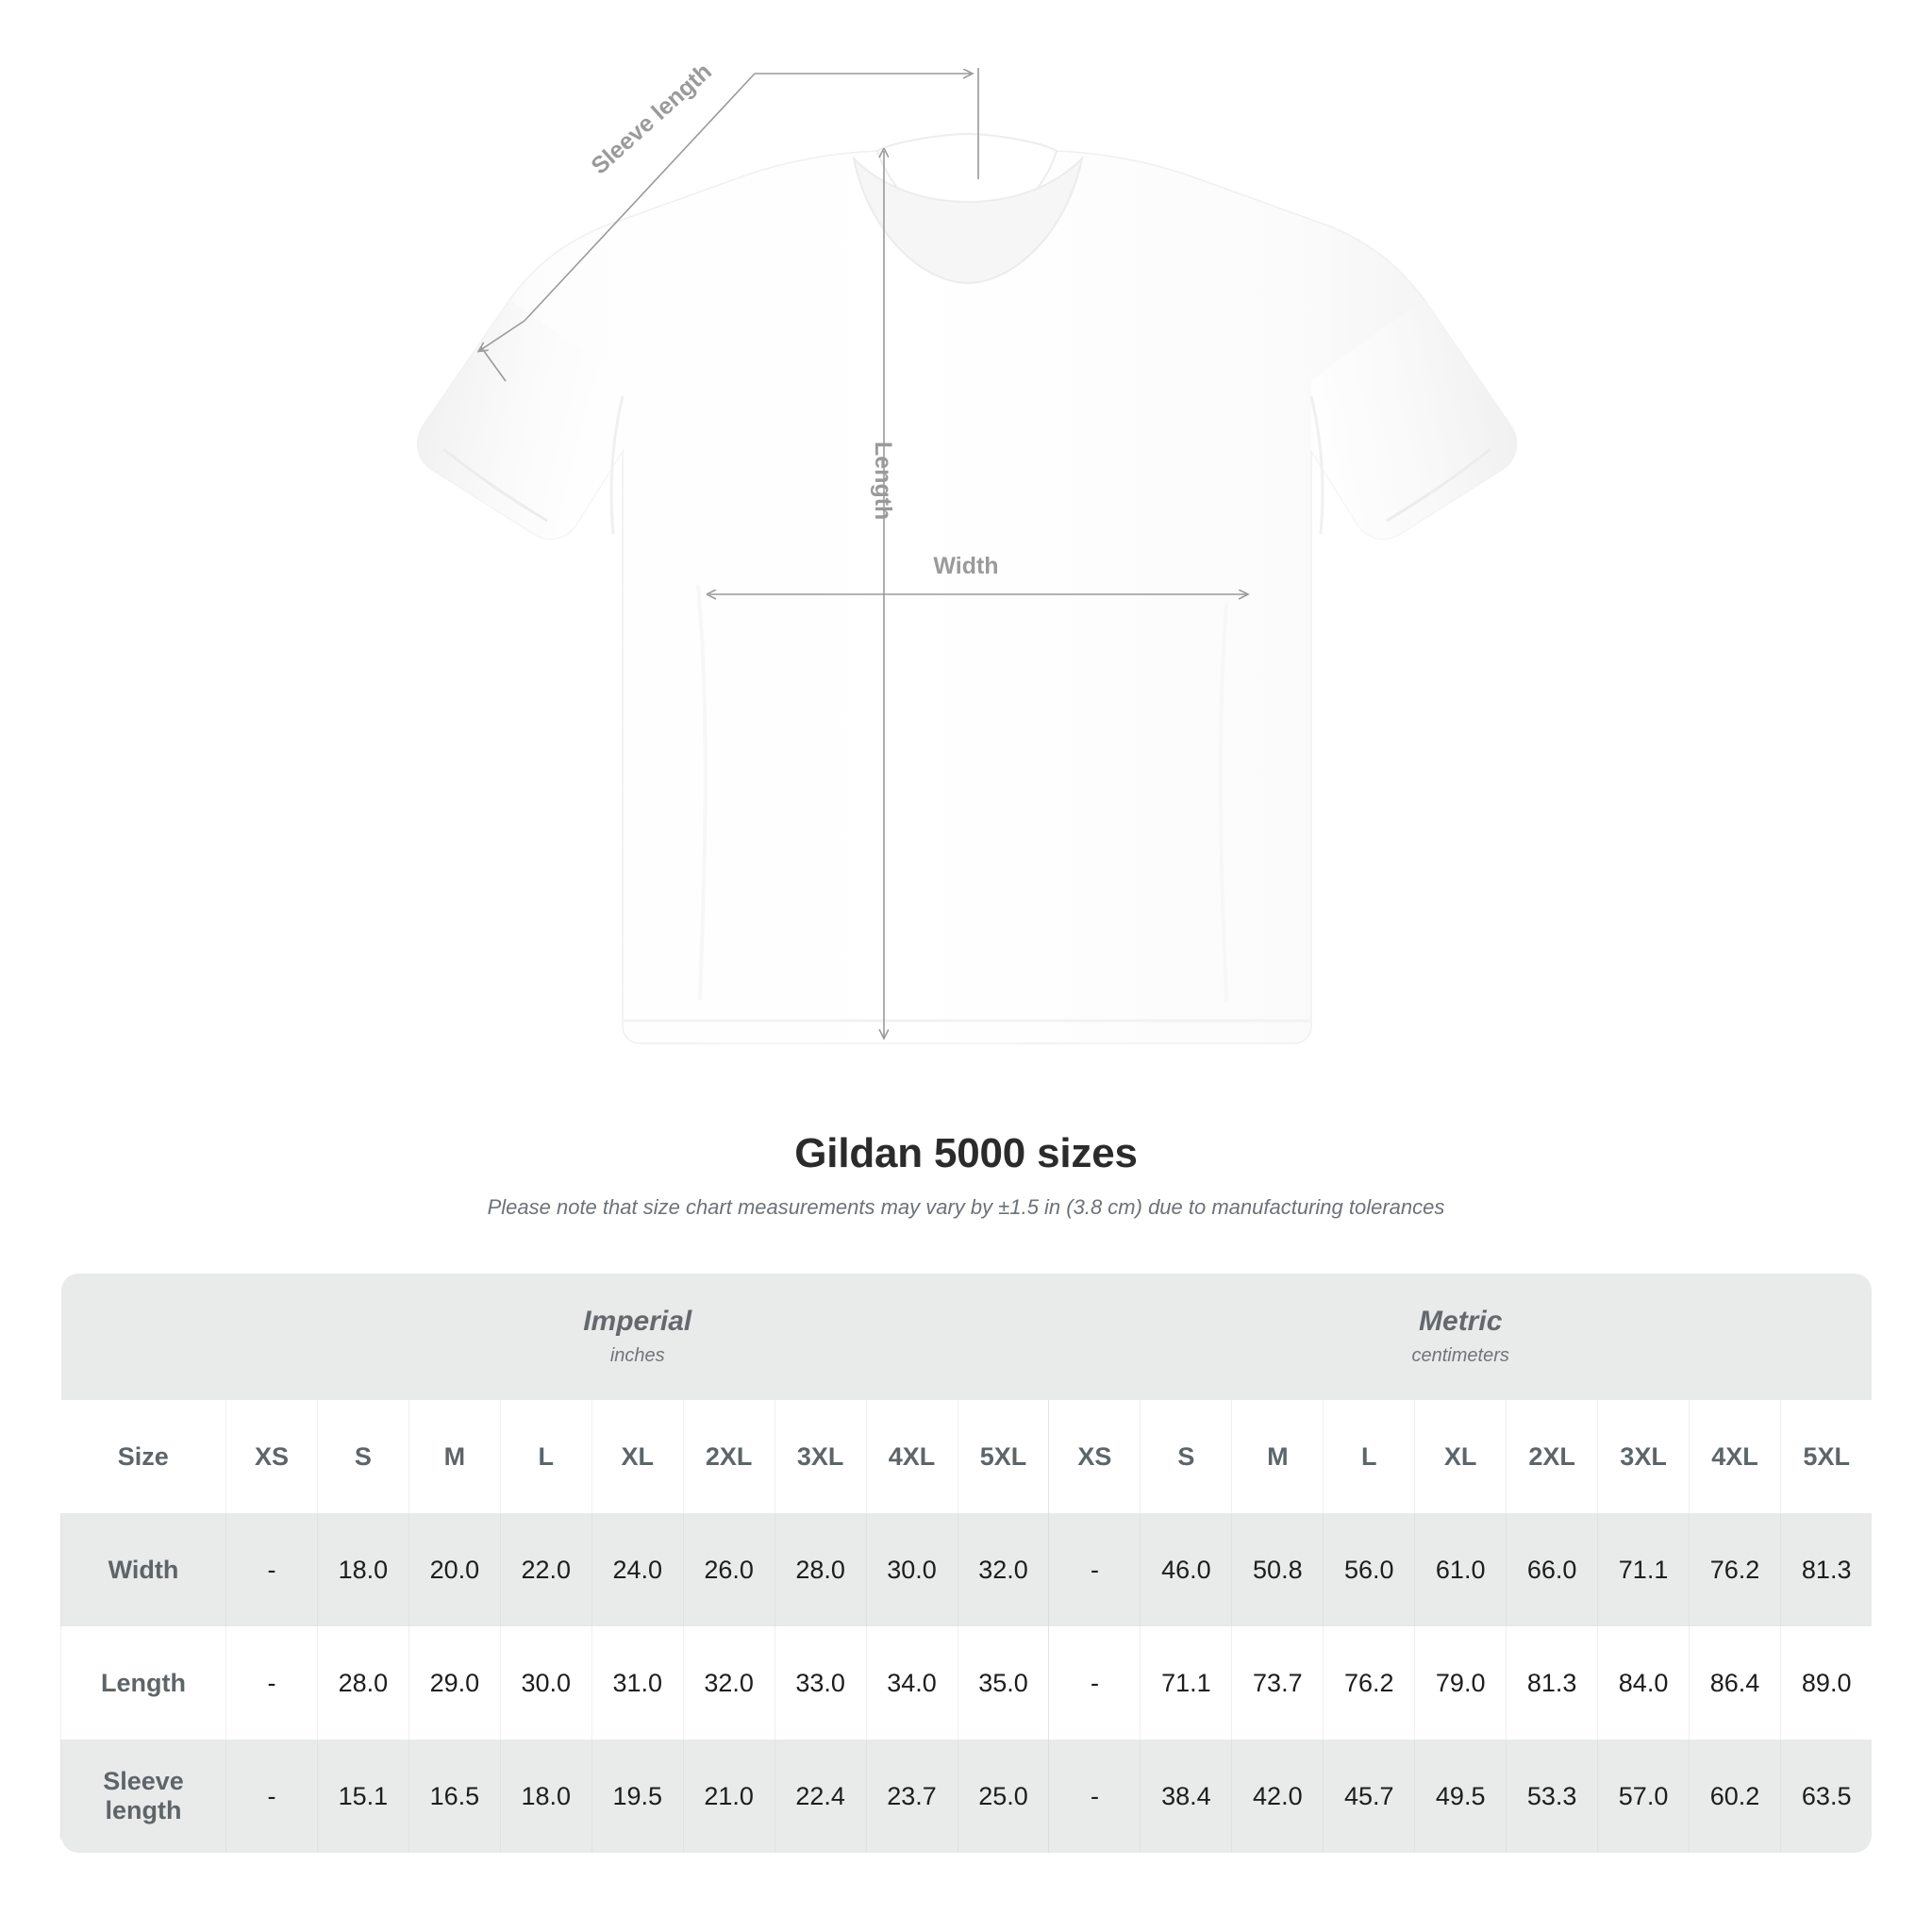  What do you see at coordinates (502, 336) in the screenshot?
I see `sleeve-diagonal-arrow` at bounding box center [502, 336].